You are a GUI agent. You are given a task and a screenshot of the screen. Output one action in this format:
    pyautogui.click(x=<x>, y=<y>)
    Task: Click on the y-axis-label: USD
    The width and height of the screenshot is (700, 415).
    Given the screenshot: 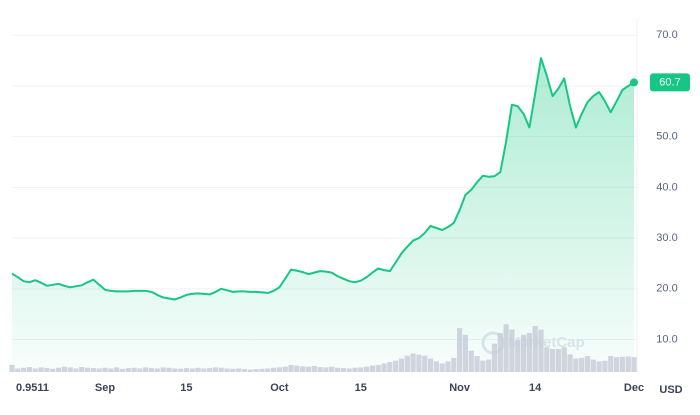 What is the action you would take?
    pyautogui.click(x=670, y=390)
    